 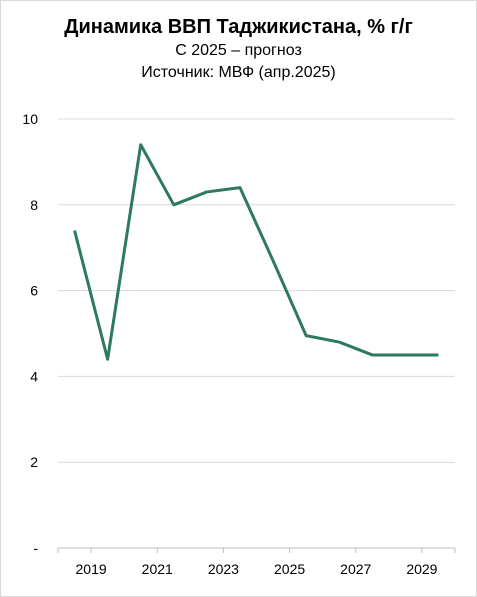 What do you see at coordinates (30, 333) in the screenshot?
I see `y-axis: - 2 4 6 8 10` at bounding box center [30, 333].